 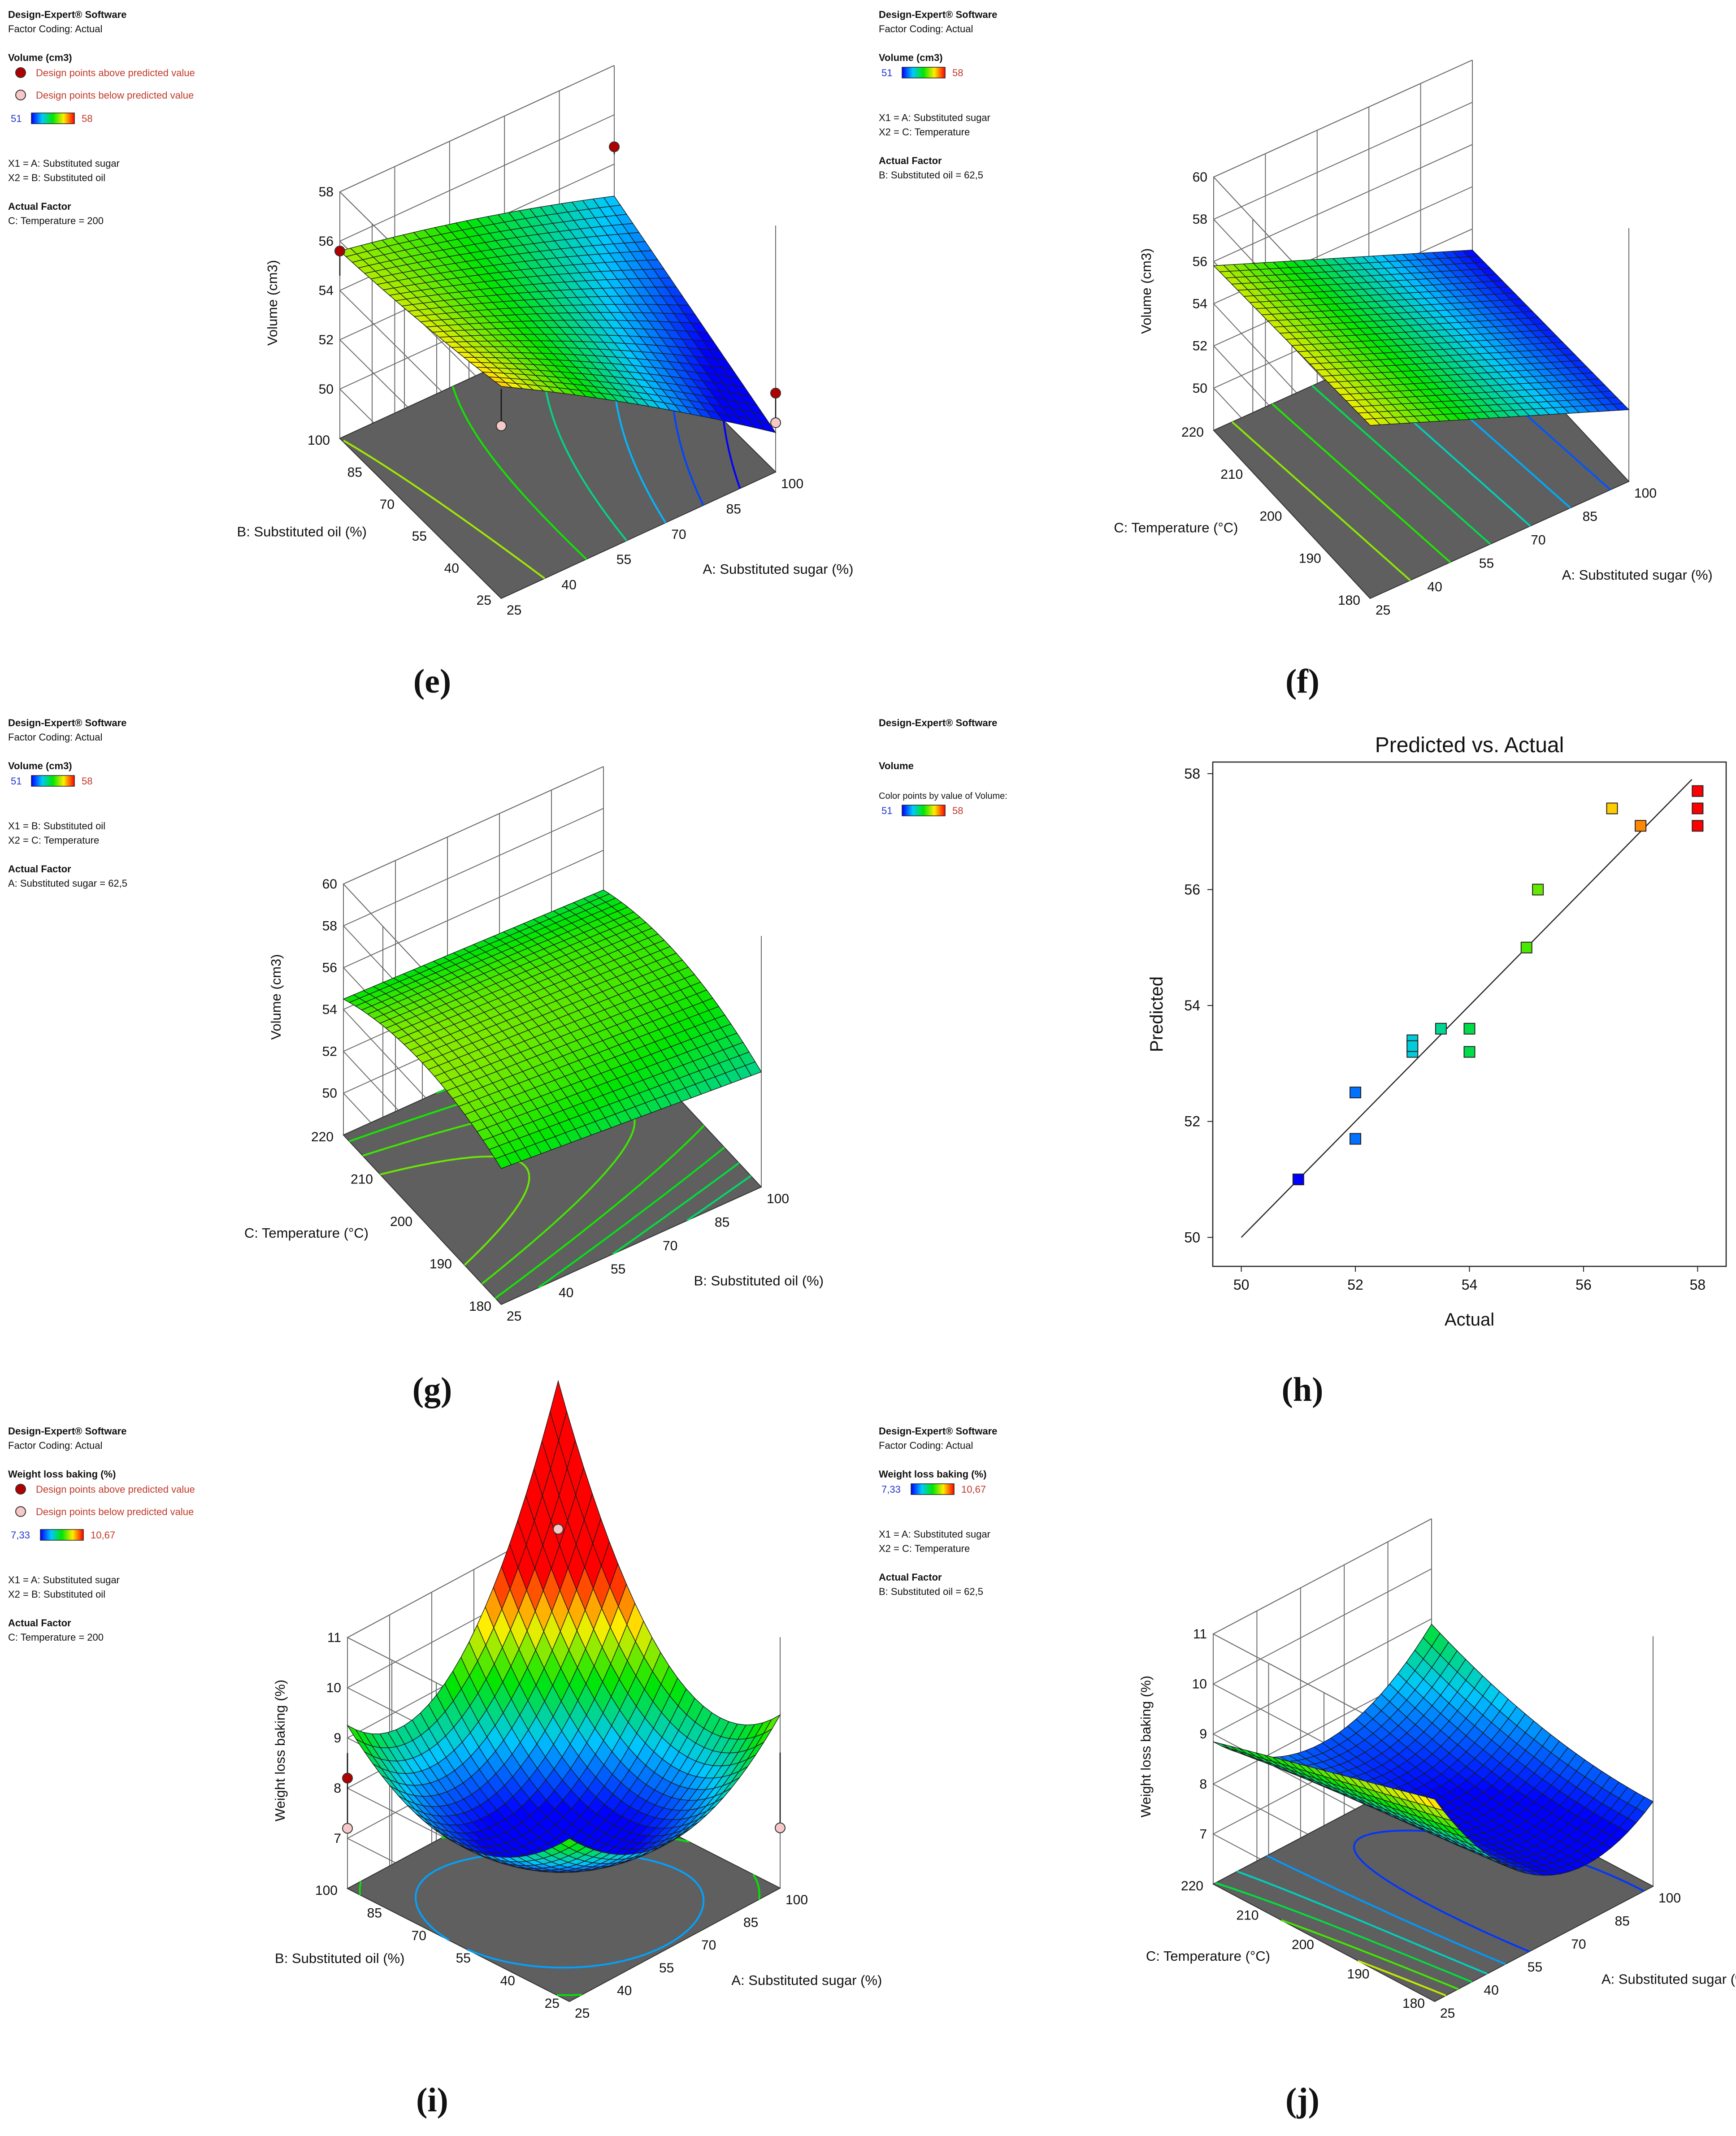 What do you see at coordinates (56, 1595) in the screenshot?
I see `legend-x2: X2 = B: Substituted oil` at bounding box center [56, 1595].